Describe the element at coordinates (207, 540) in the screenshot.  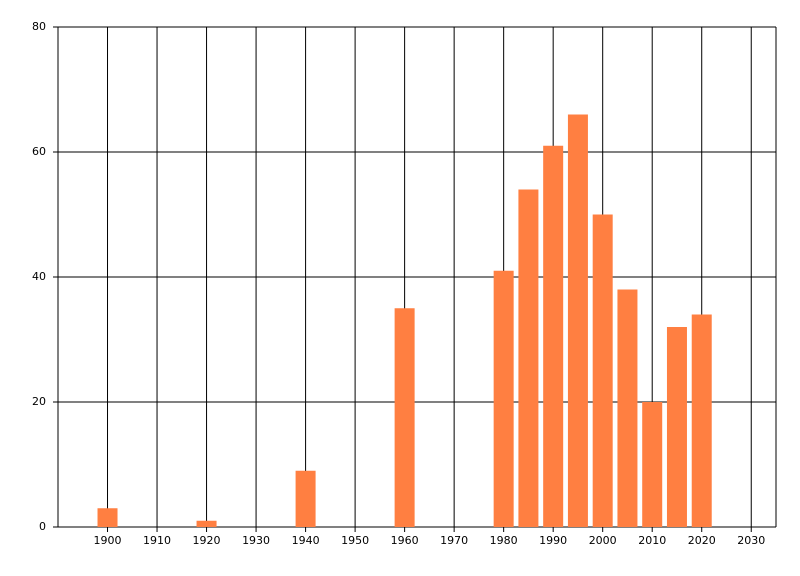
I see `x-tick-label: 1920` at that location.